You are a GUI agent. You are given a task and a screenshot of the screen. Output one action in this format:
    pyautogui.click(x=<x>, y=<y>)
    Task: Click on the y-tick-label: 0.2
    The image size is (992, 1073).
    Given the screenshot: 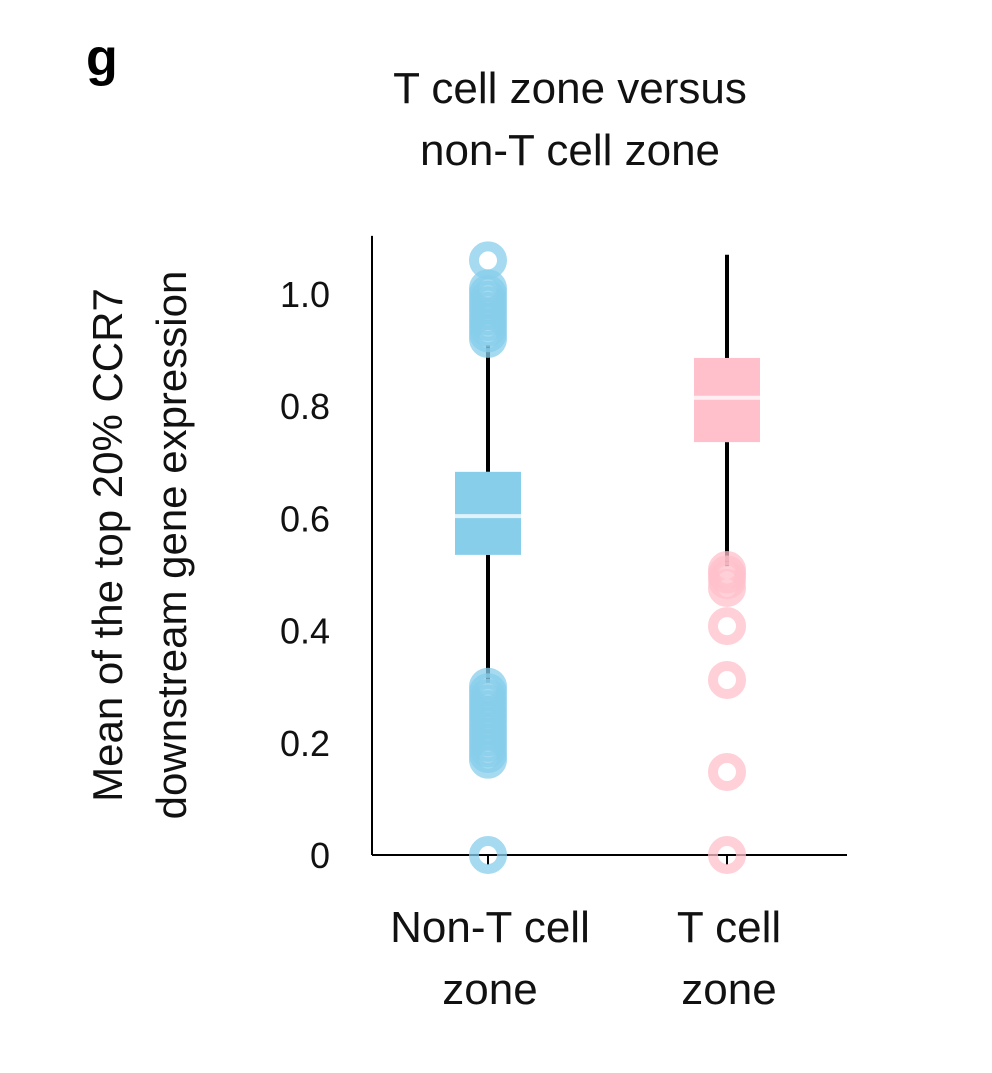 What is the action you would take?
    pyautogui.click(x=305, y=743)
    